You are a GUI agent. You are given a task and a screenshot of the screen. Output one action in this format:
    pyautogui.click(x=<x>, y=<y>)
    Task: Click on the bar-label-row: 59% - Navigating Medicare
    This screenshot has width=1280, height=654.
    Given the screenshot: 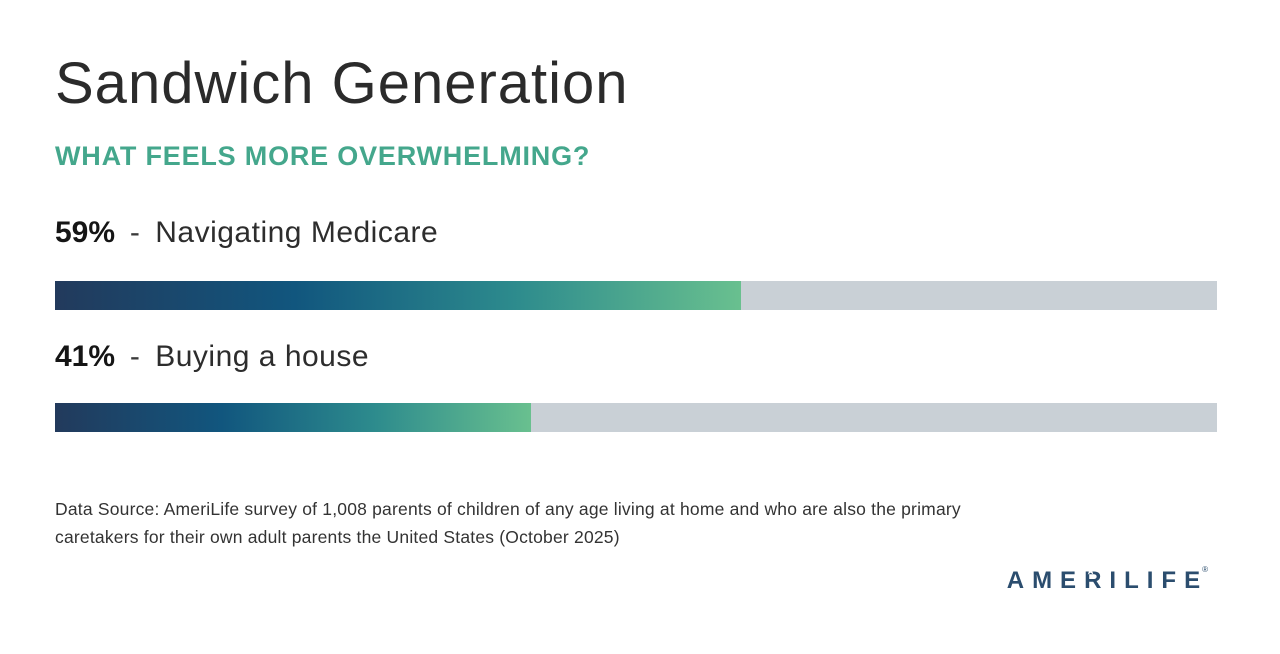 What is the action you would take?
    pyautogui.click(x=246, y=233)
    